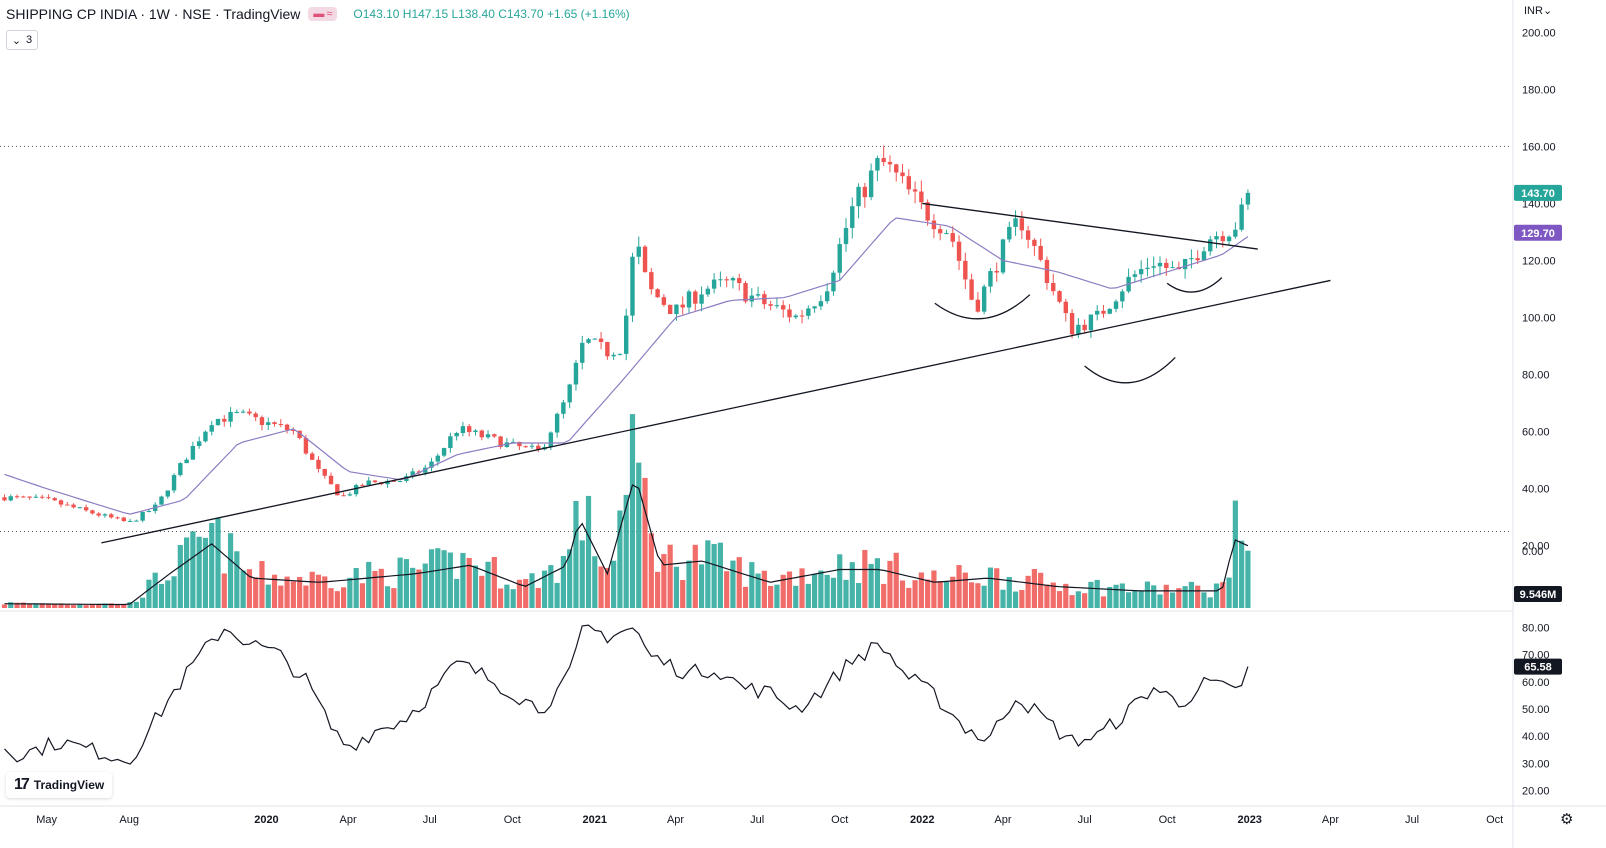 This screenshot has width=1606, height=848. Describe the element at coordinates (430, 820) in the screenshot. I see `time-tick-label: Jul` at that location.